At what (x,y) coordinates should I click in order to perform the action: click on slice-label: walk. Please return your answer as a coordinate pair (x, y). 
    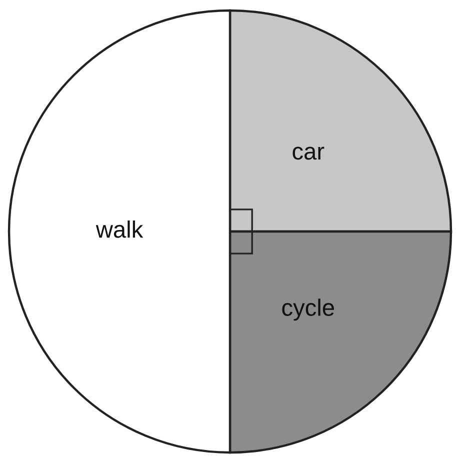
    Looking at the image, I should click on (120, 229).